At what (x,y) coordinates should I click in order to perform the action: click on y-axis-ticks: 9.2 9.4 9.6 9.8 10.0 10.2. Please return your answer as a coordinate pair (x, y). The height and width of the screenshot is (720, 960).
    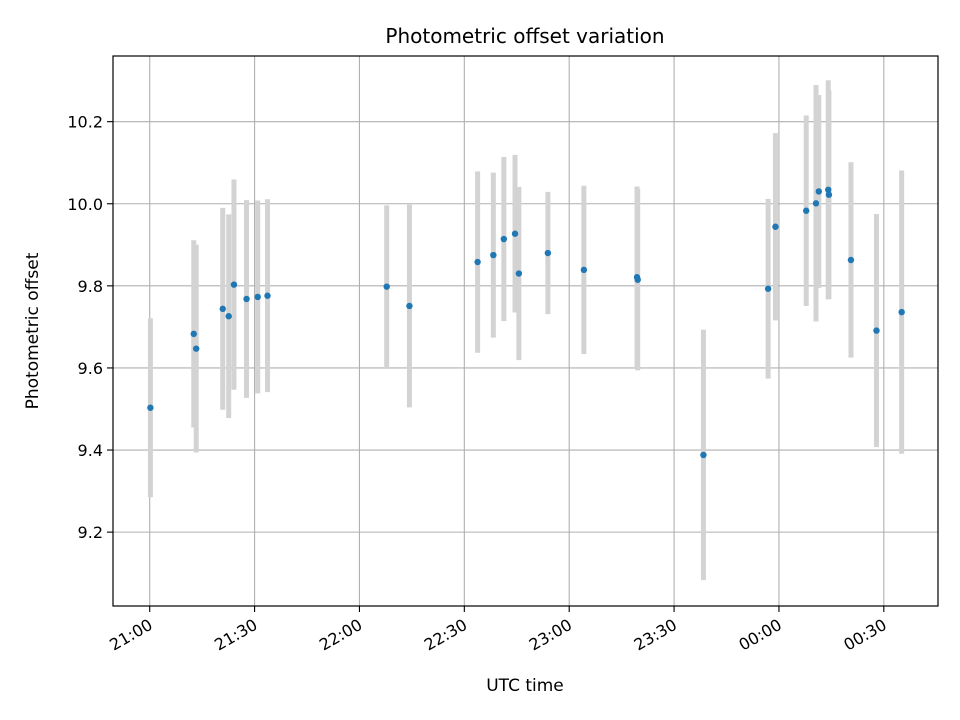
    Looking at the image, I should click on (90, 327).